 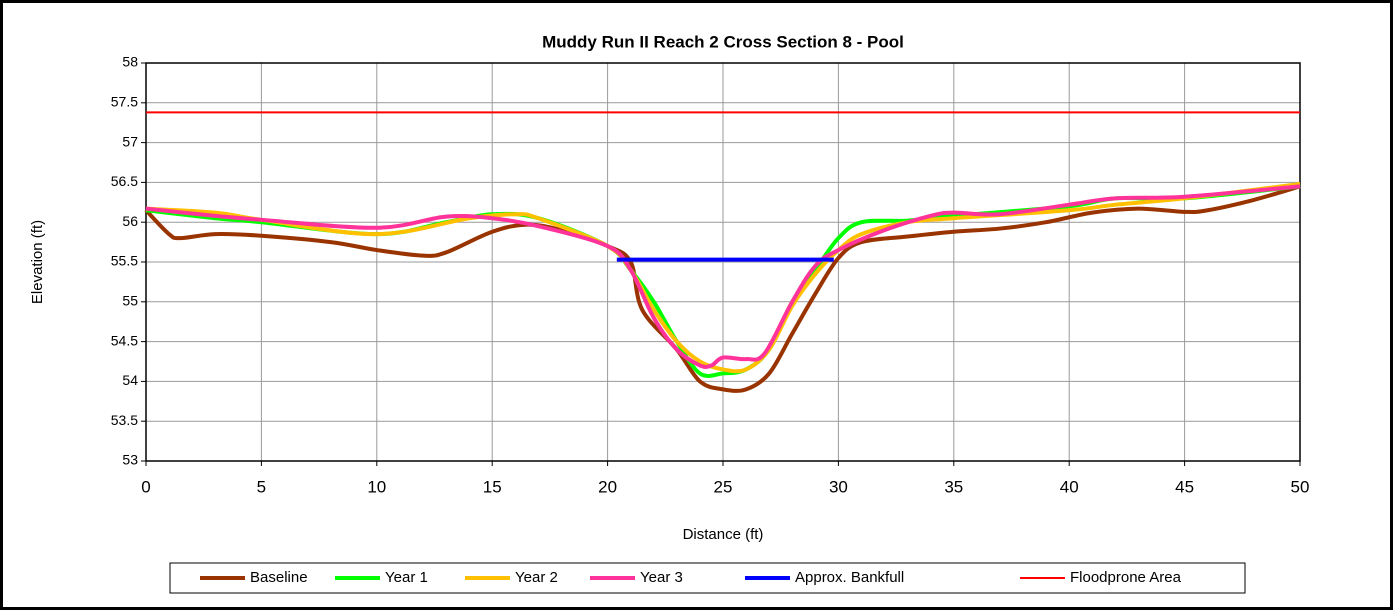 What do you see at coordinates (130, 62) in the screenshot?
I see `y-tick-label: 58` at bounding box center [130, 62].